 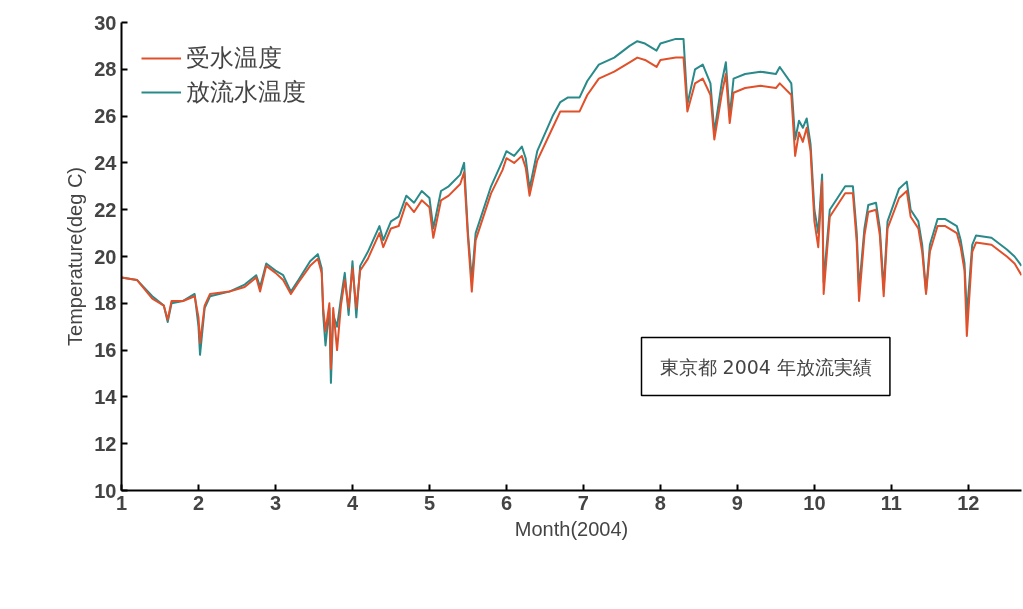 I want to click on y-tick-label: 14, so click(x=106, y=396).